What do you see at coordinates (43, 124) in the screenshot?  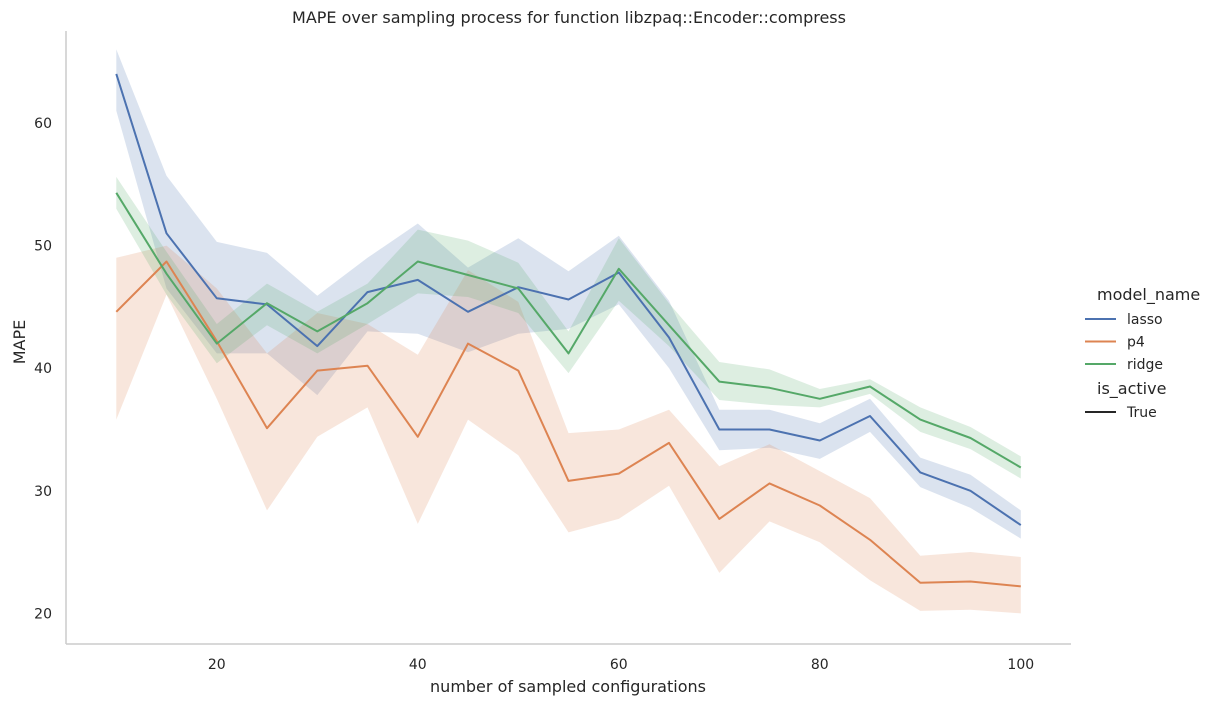 I see `y-tick-label: 60` at bounding box center [43, 124].